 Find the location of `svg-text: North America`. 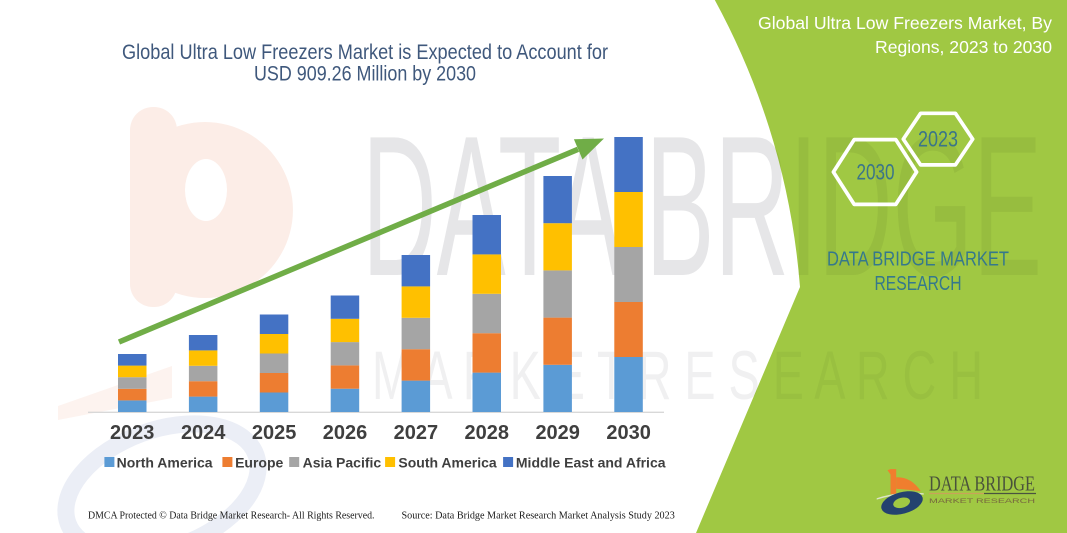

svg-text: North America is located at coordinates (165, 463).